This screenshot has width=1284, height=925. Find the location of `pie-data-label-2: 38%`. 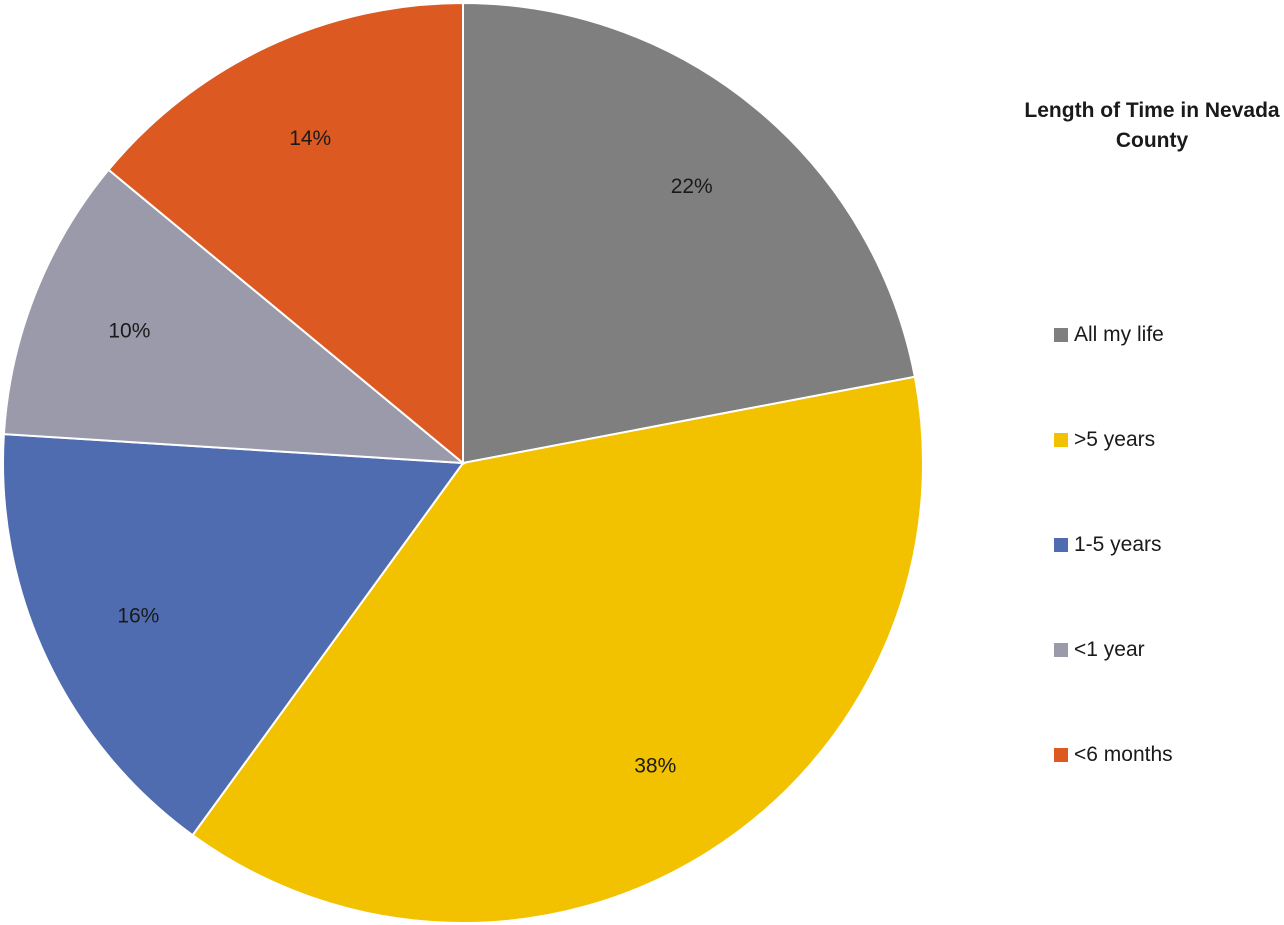

pie-data-label-2: 38% is located at coordinates (655, 765).